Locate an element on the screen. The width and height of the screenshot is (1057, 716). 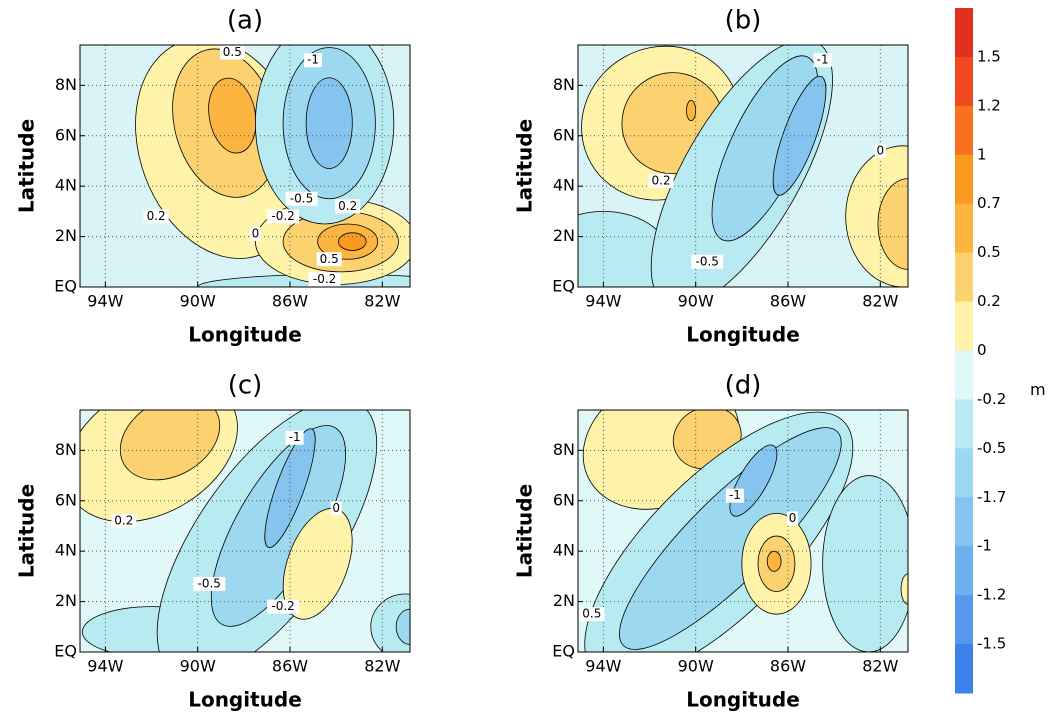
colorbar-tick-label: 1.5 is located at coordinates (989, 56).